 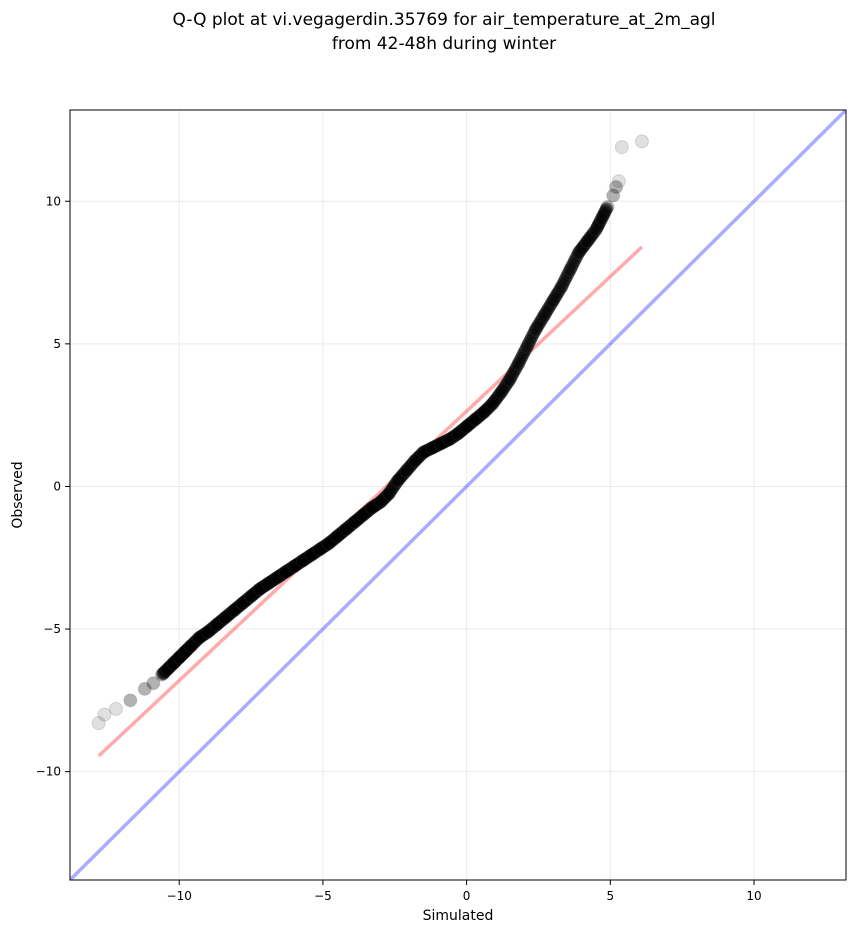 What do you see at coordinates (467, 896) in the screenshot?
I see `x-tick-label: 0` at bounding box center [467, 896].